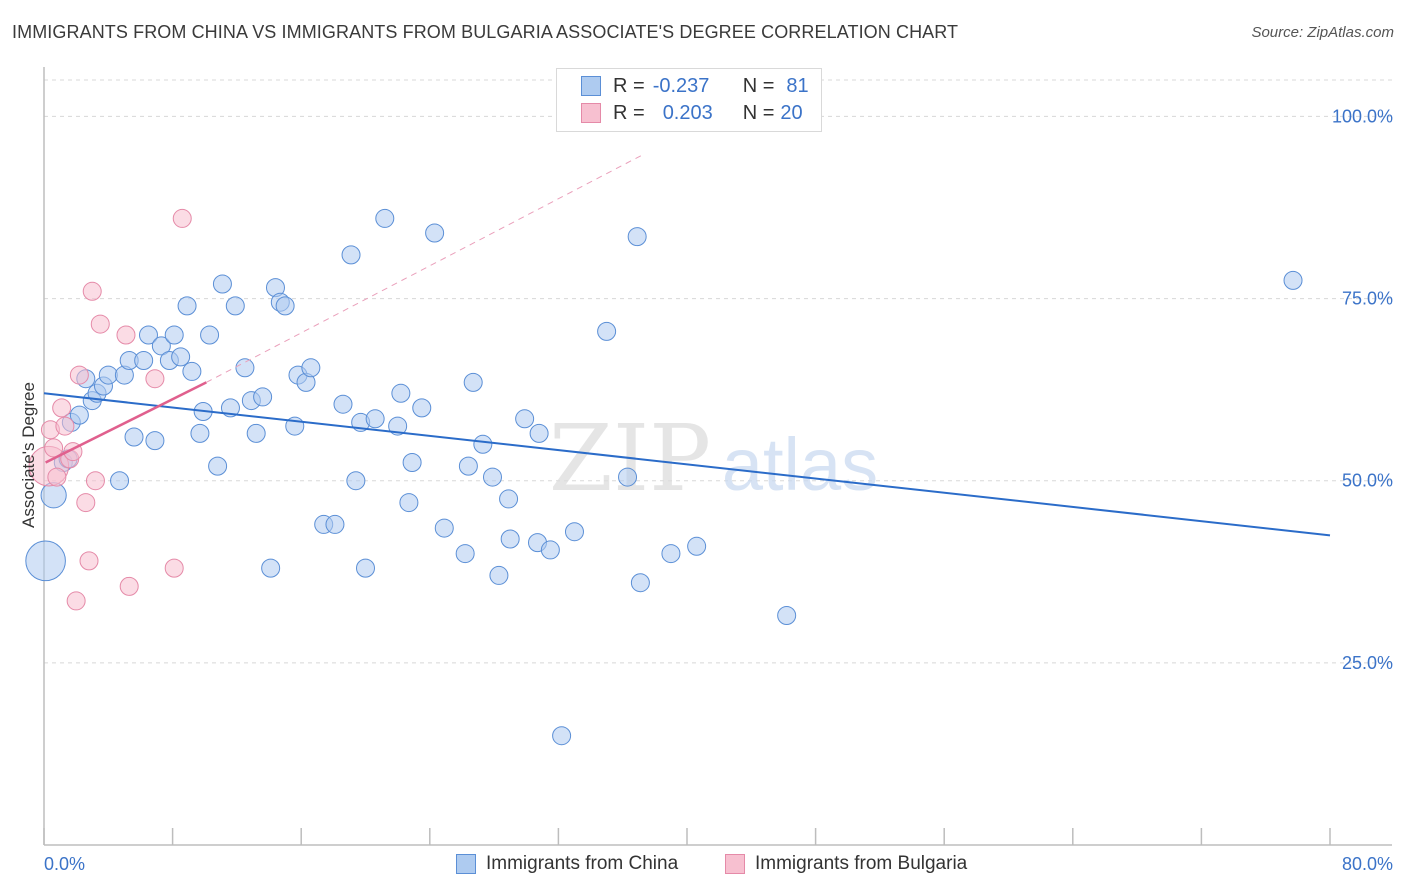 Image resolution: width=1406 pixels, height=892 pixels. I want to click on china-r-label: R =, so click(629, 85).